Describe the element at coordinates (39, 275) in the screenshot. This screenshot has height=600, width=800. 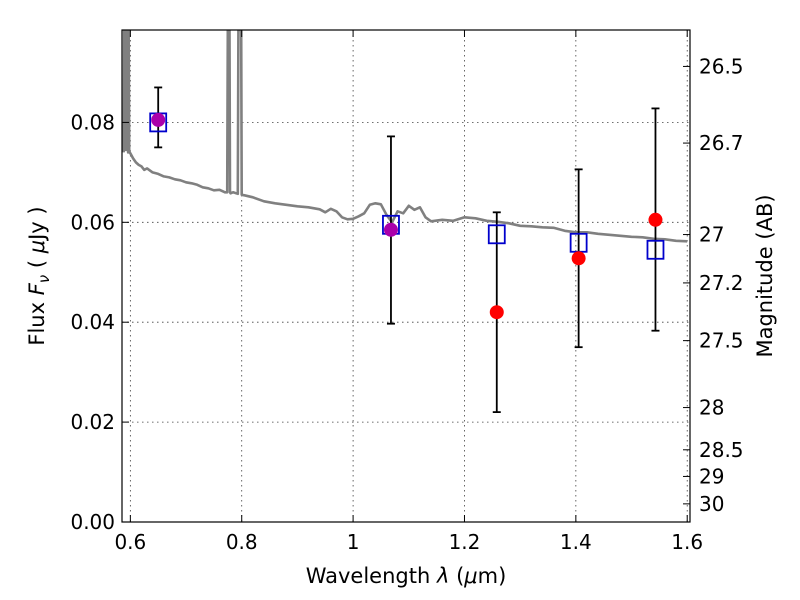
I see `y-axis-label: Flux Fν ( μJy )` at that location.